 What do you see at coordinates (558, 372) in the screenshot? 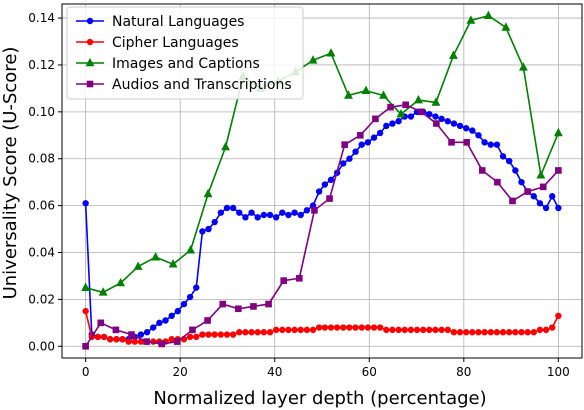
I see `x-tick-label: 100` at bounding box center [558, 372].